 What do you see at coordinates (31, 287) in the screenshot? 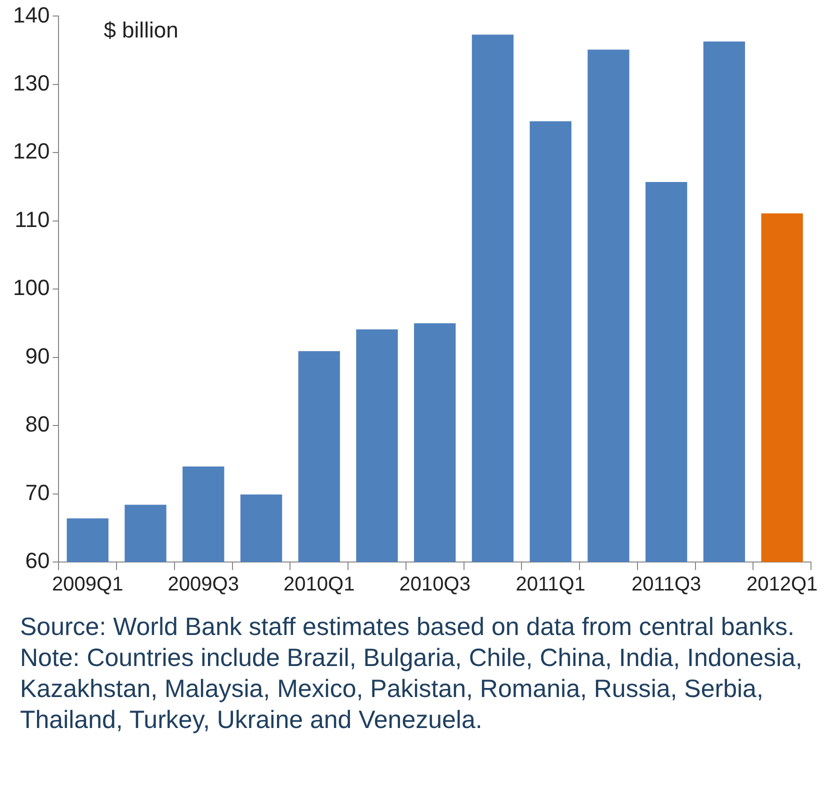
I see `y-tick-label: 100` at bounding box center [31, 287].